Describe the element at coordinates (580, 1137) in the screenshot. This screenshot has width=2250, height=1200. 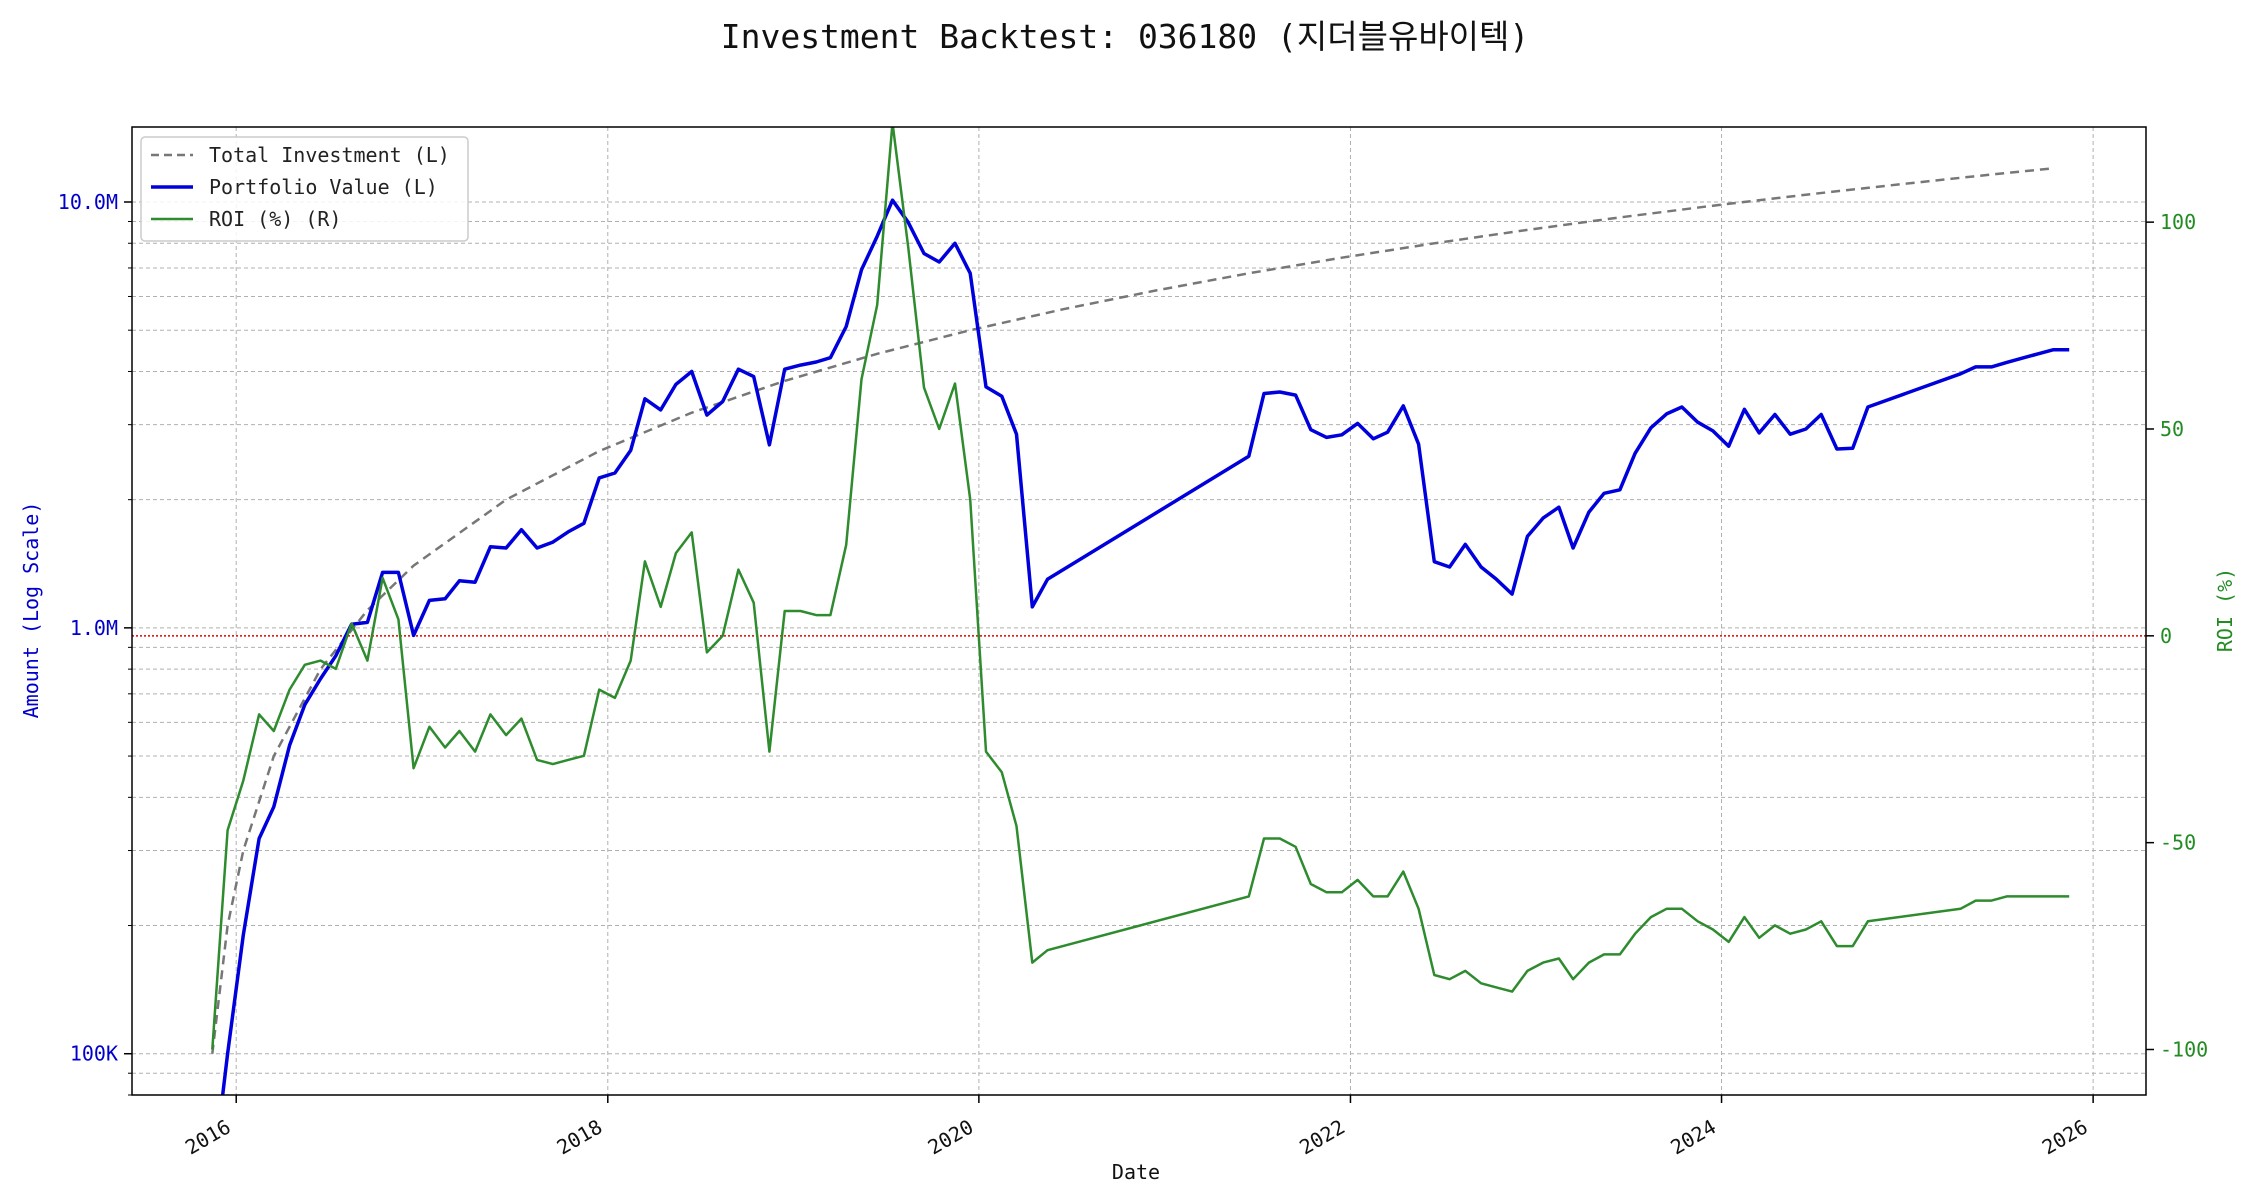
I see `x-tick-label: 2018` at that location.